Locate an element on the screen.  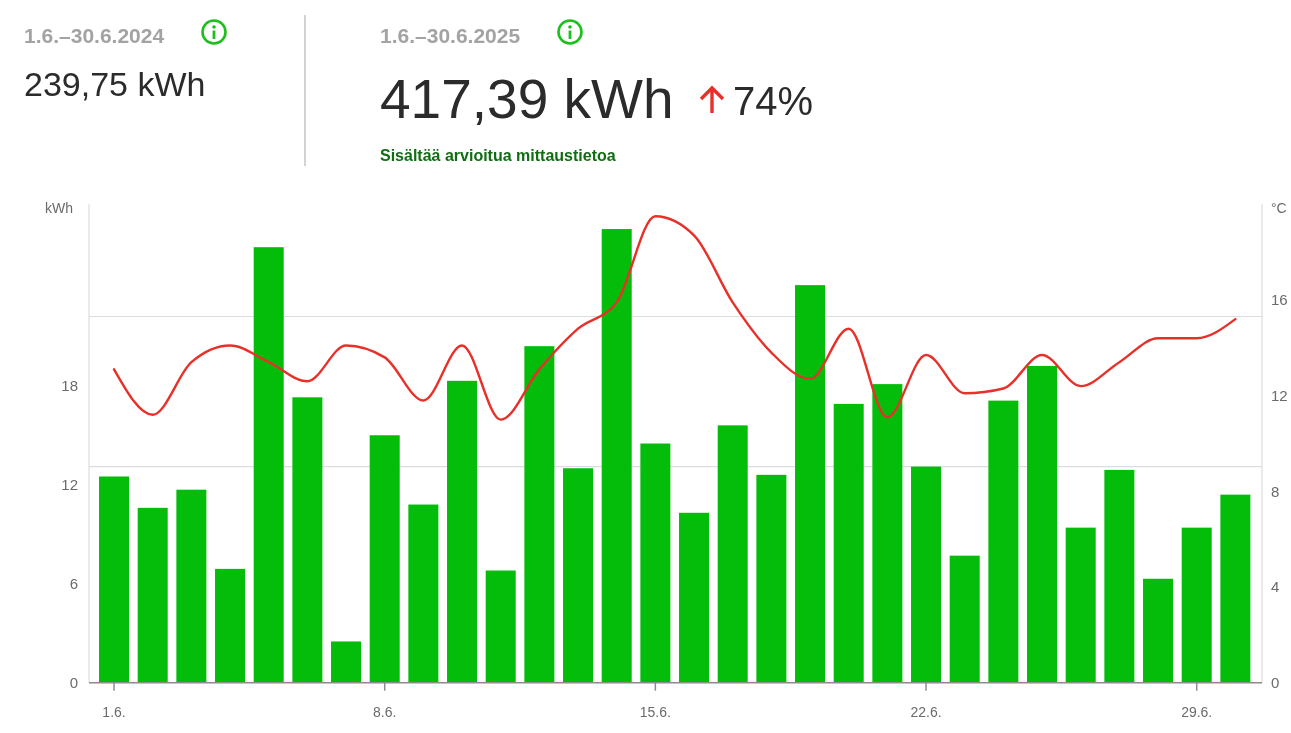
y2-tick-label: 4 is located at coordinates (1275, 587).